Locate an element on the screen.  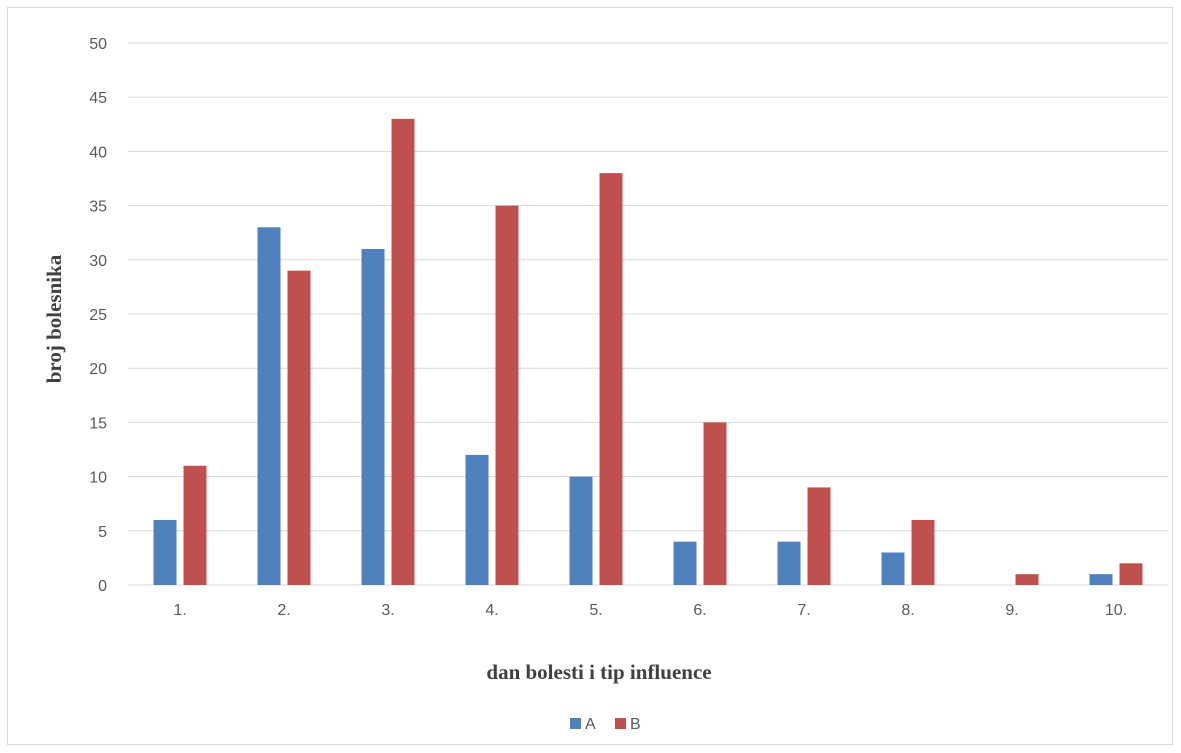
x-tick-label: 2. is located at coordinates (283, 610).